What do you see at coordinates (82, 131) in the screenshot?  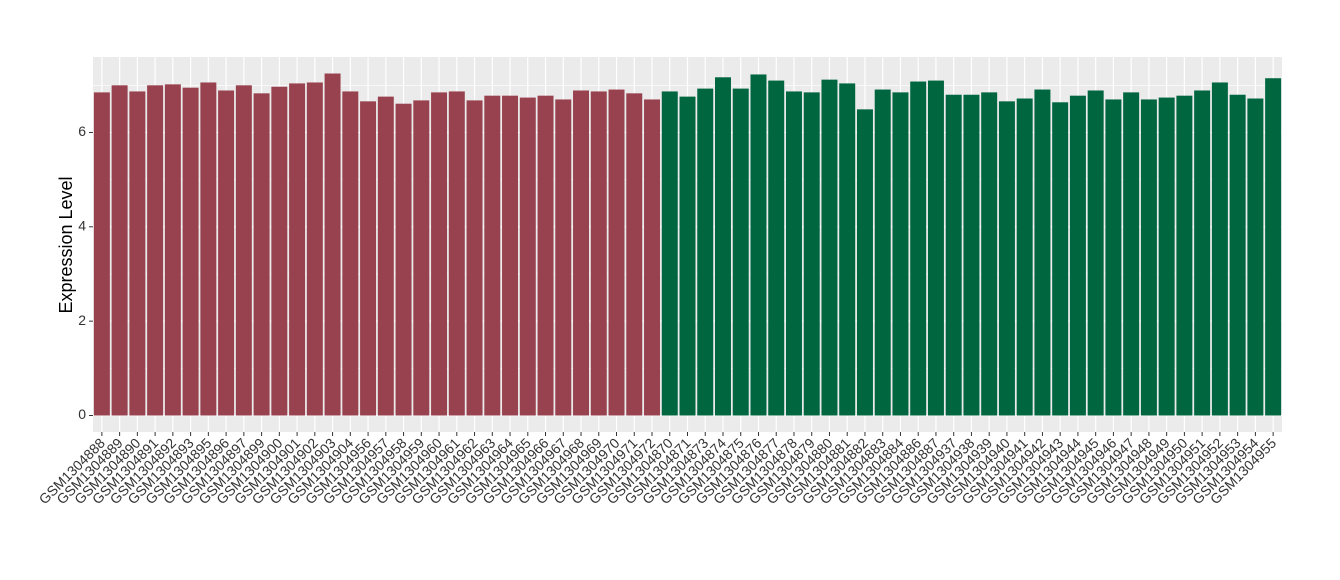 I see `y-tick-label: 6` at bounding box center [82, 131].